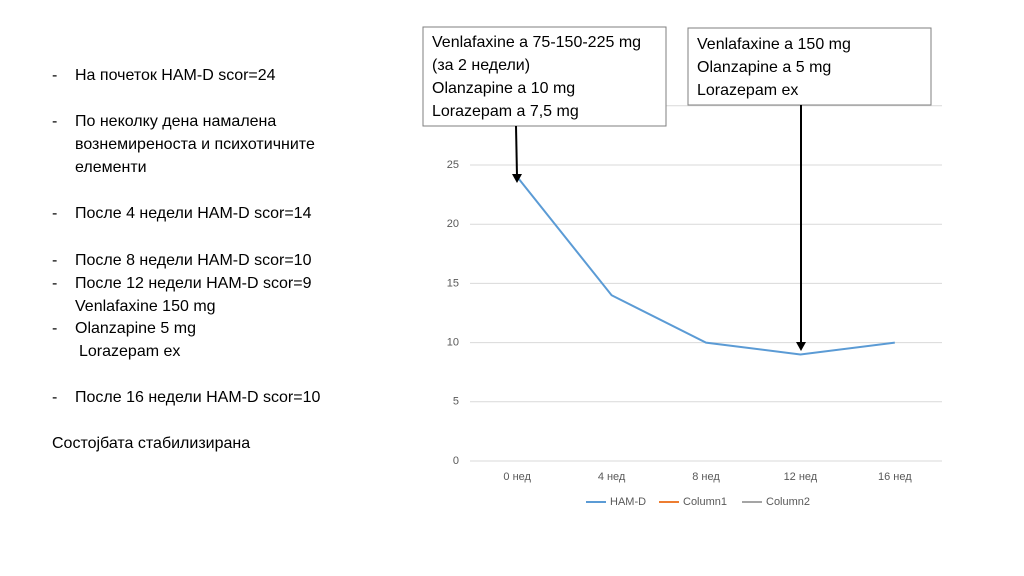  Describe the element at coordinates (516, 151) in the screenshot. I see `arrow` at that location.